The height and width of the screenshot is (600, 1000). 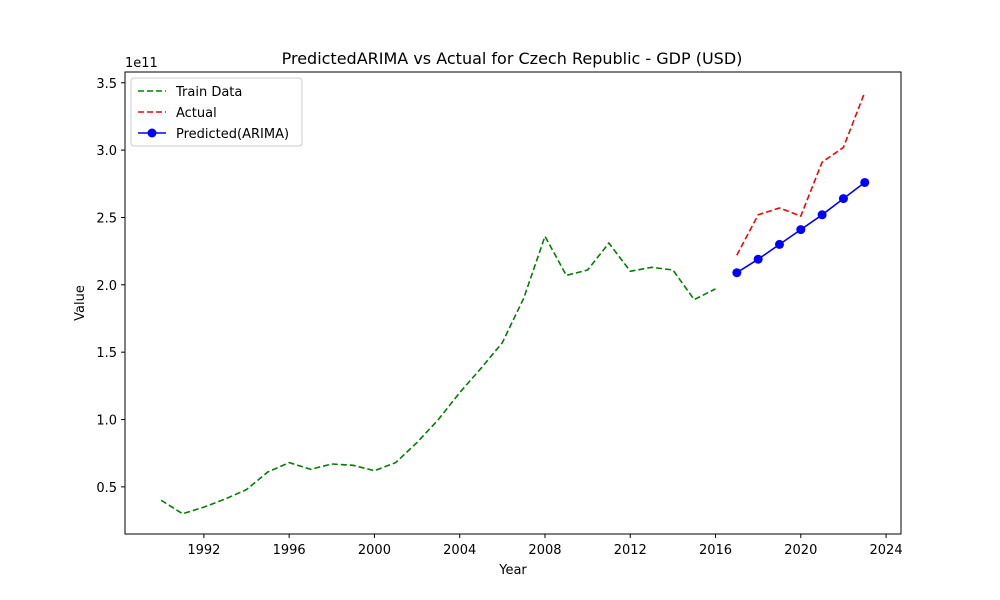 What do you see at coordinates (459, 550) in the screenshot?
I see `x-tick-label: 2004` at bounding box center [459, 550].